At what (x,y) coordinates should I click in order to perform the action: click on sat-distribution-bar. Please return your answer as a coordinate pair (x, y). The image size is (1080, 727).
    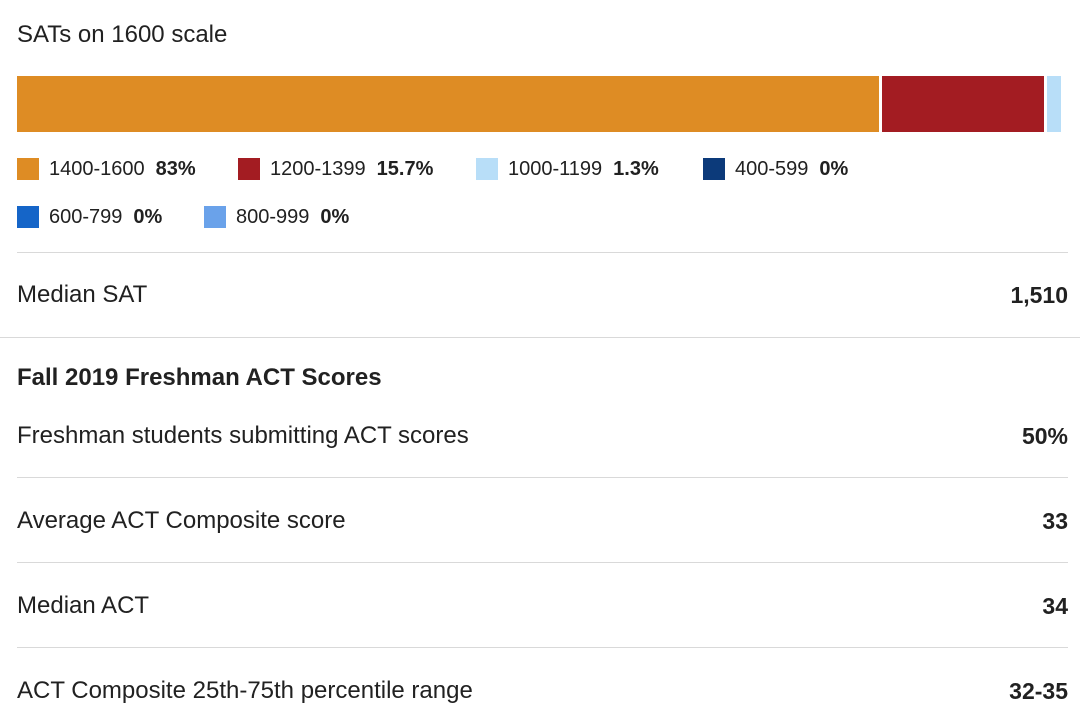
    Looking at the image, I should click on (539, 104).